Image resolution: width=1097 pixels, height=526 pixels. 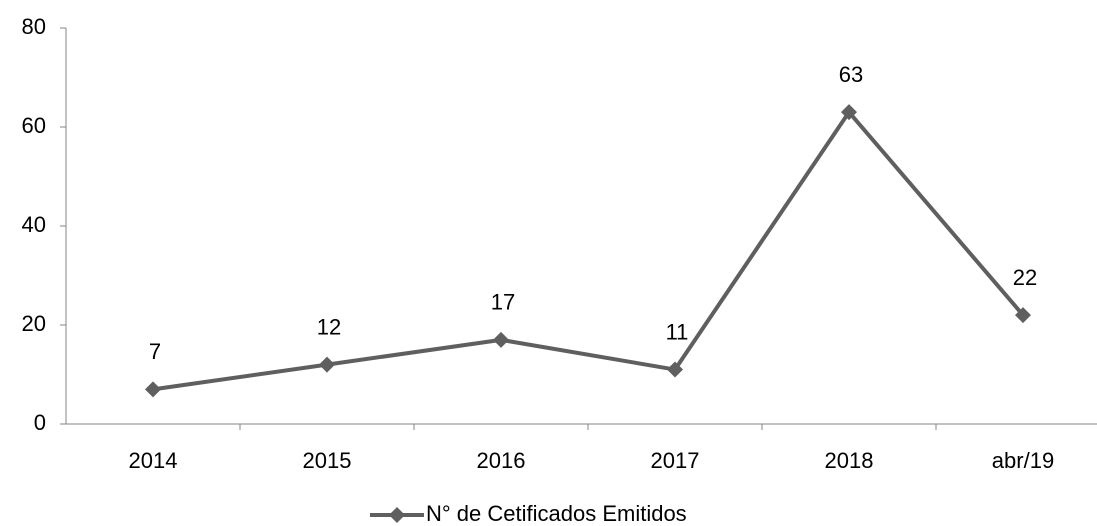 What do you see at coordinates (34, 224) in the screenshot?
I see `y-tick-label: 40` at bounding box center [34, 224].